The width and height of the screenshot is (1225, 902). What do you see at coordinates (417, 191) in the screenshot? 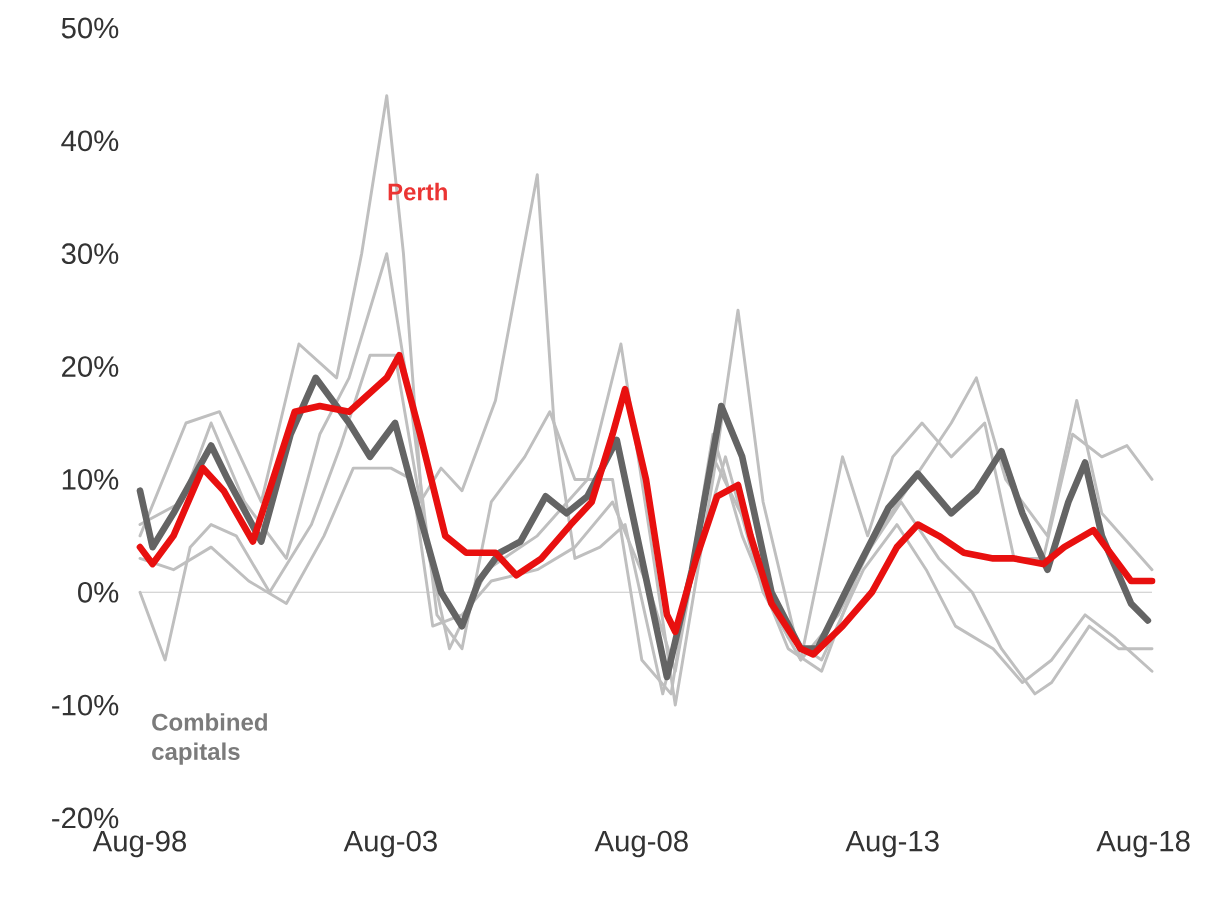
I see `text: Perth` at bounding box center [417, 191].